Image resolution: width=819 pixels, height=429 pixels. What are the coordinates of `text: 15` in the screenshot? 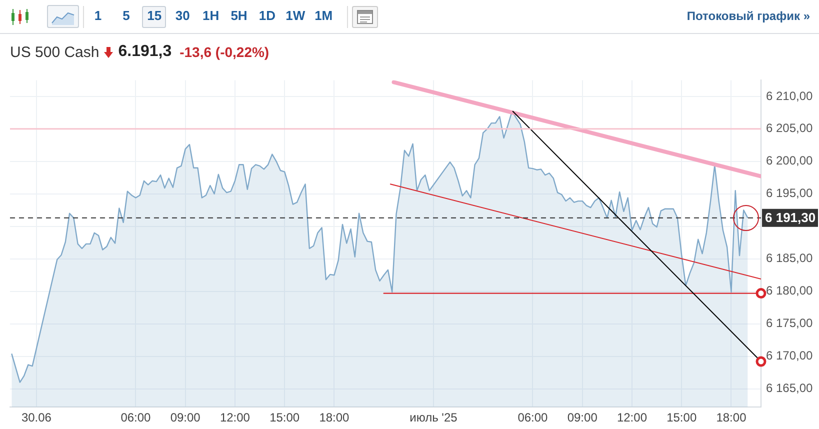 It's located at (154, 16).